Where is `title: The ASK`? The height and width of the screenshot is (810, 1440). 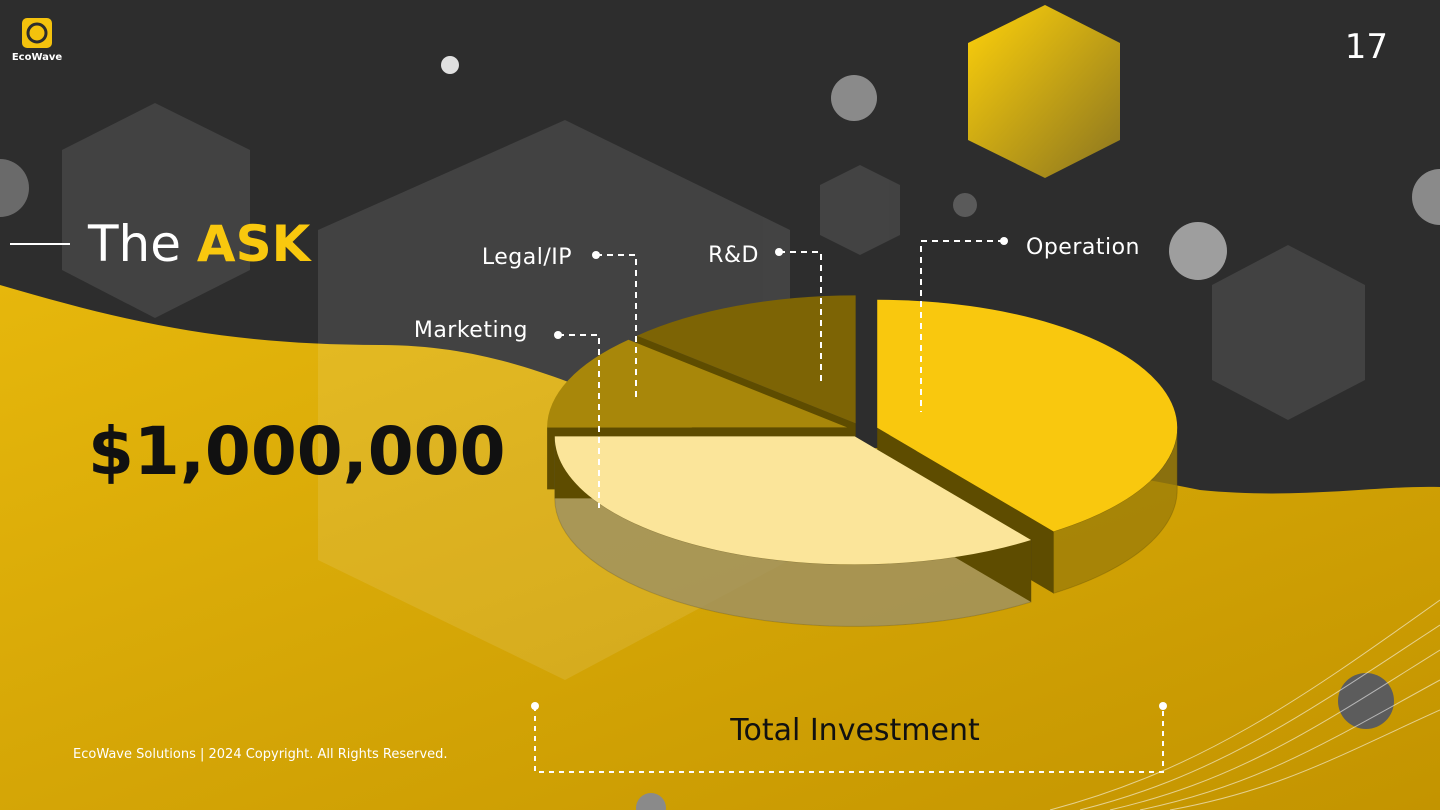 title: The ASK is located at coordinates (200, 244).